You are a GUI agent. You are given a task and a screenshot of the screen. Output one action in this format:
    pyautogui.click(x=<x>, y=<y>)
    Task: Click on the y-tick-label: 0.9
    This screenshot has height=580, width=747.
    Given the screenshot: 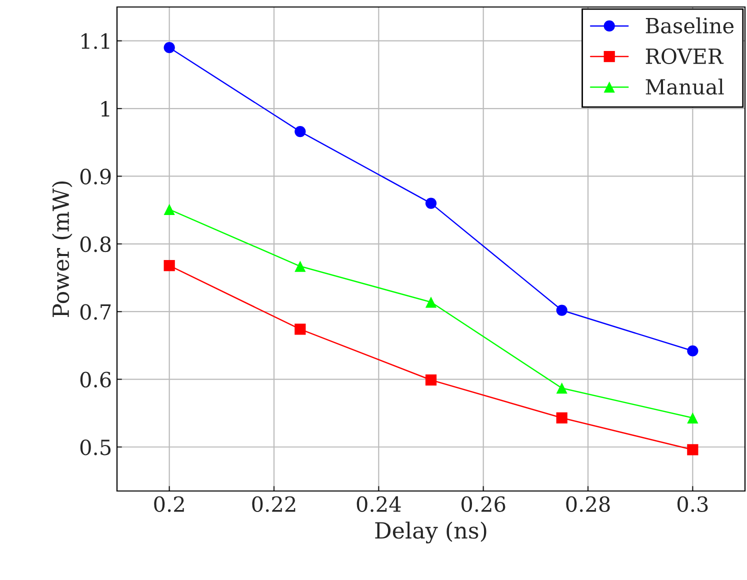 What is the action you would take?
    pyautogui.click(x=95, y=176)
    